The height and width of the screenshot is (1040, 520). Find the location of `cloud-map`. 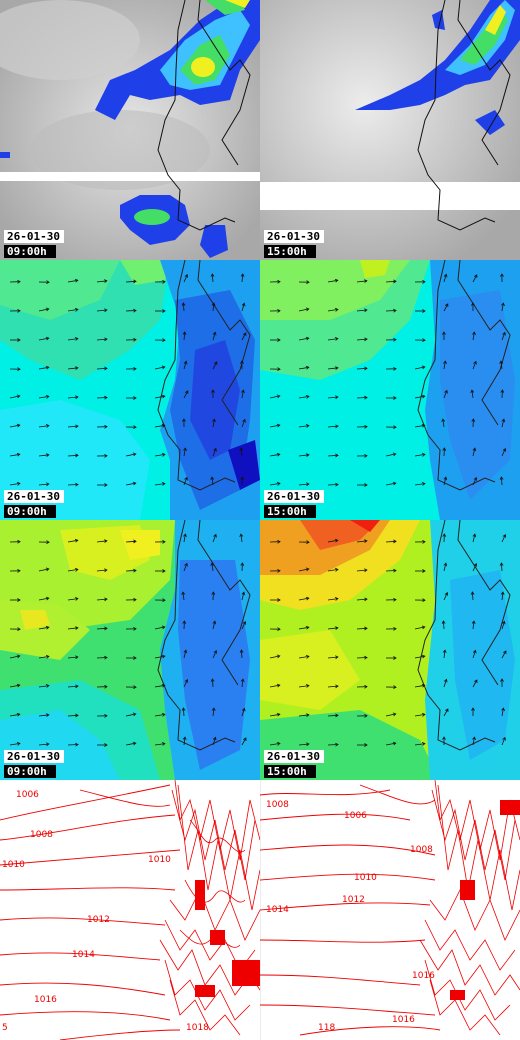

cloud-map is located at coordinates (130, 130).